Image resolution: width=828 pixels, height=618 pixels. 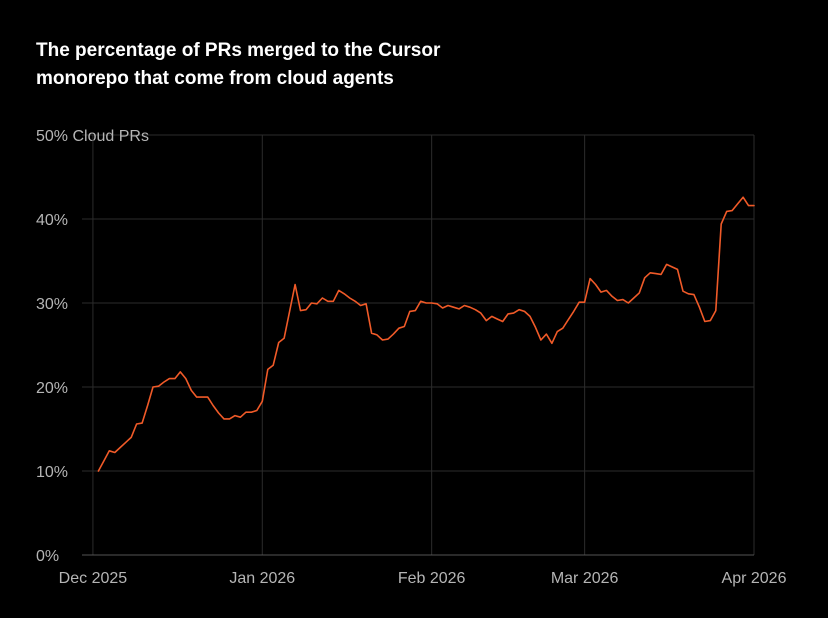 I want to click on chart-title-line-2: monorepo that come from cloud agents, so click(x=215, y=78).